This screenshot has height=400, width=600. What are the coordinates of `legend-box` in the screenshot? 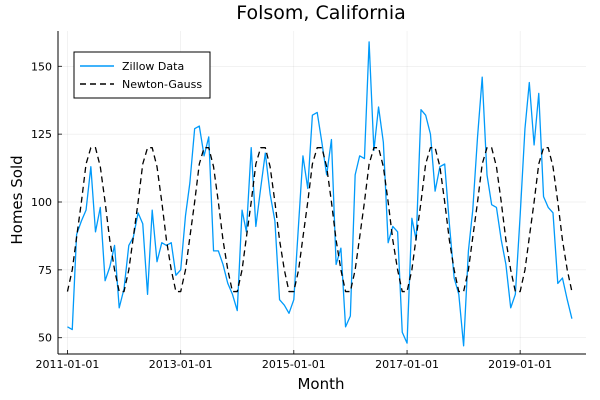 It's located at (142, 75).